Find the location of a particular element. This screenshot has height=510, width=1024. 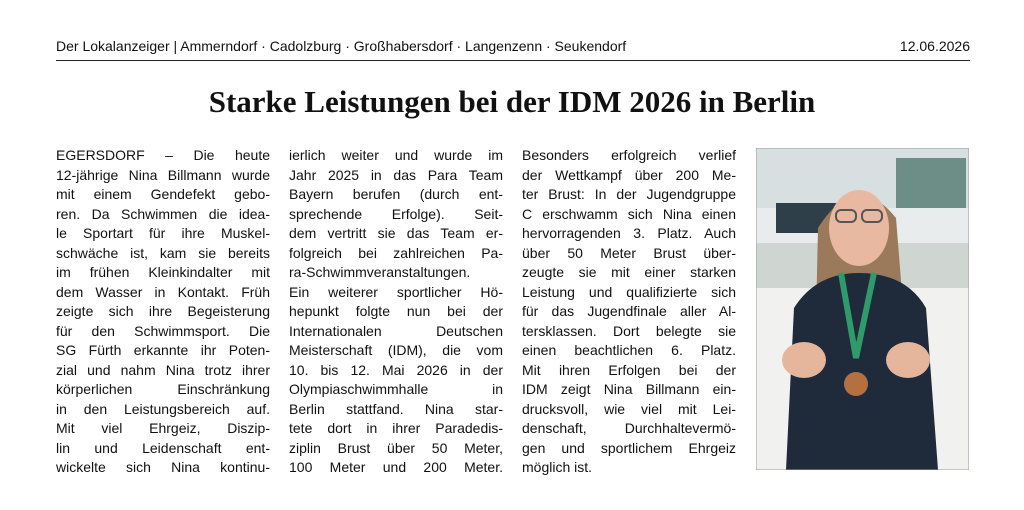

text-line: wickelte sich Nina kontinu- is located at coordinates (163, 467).